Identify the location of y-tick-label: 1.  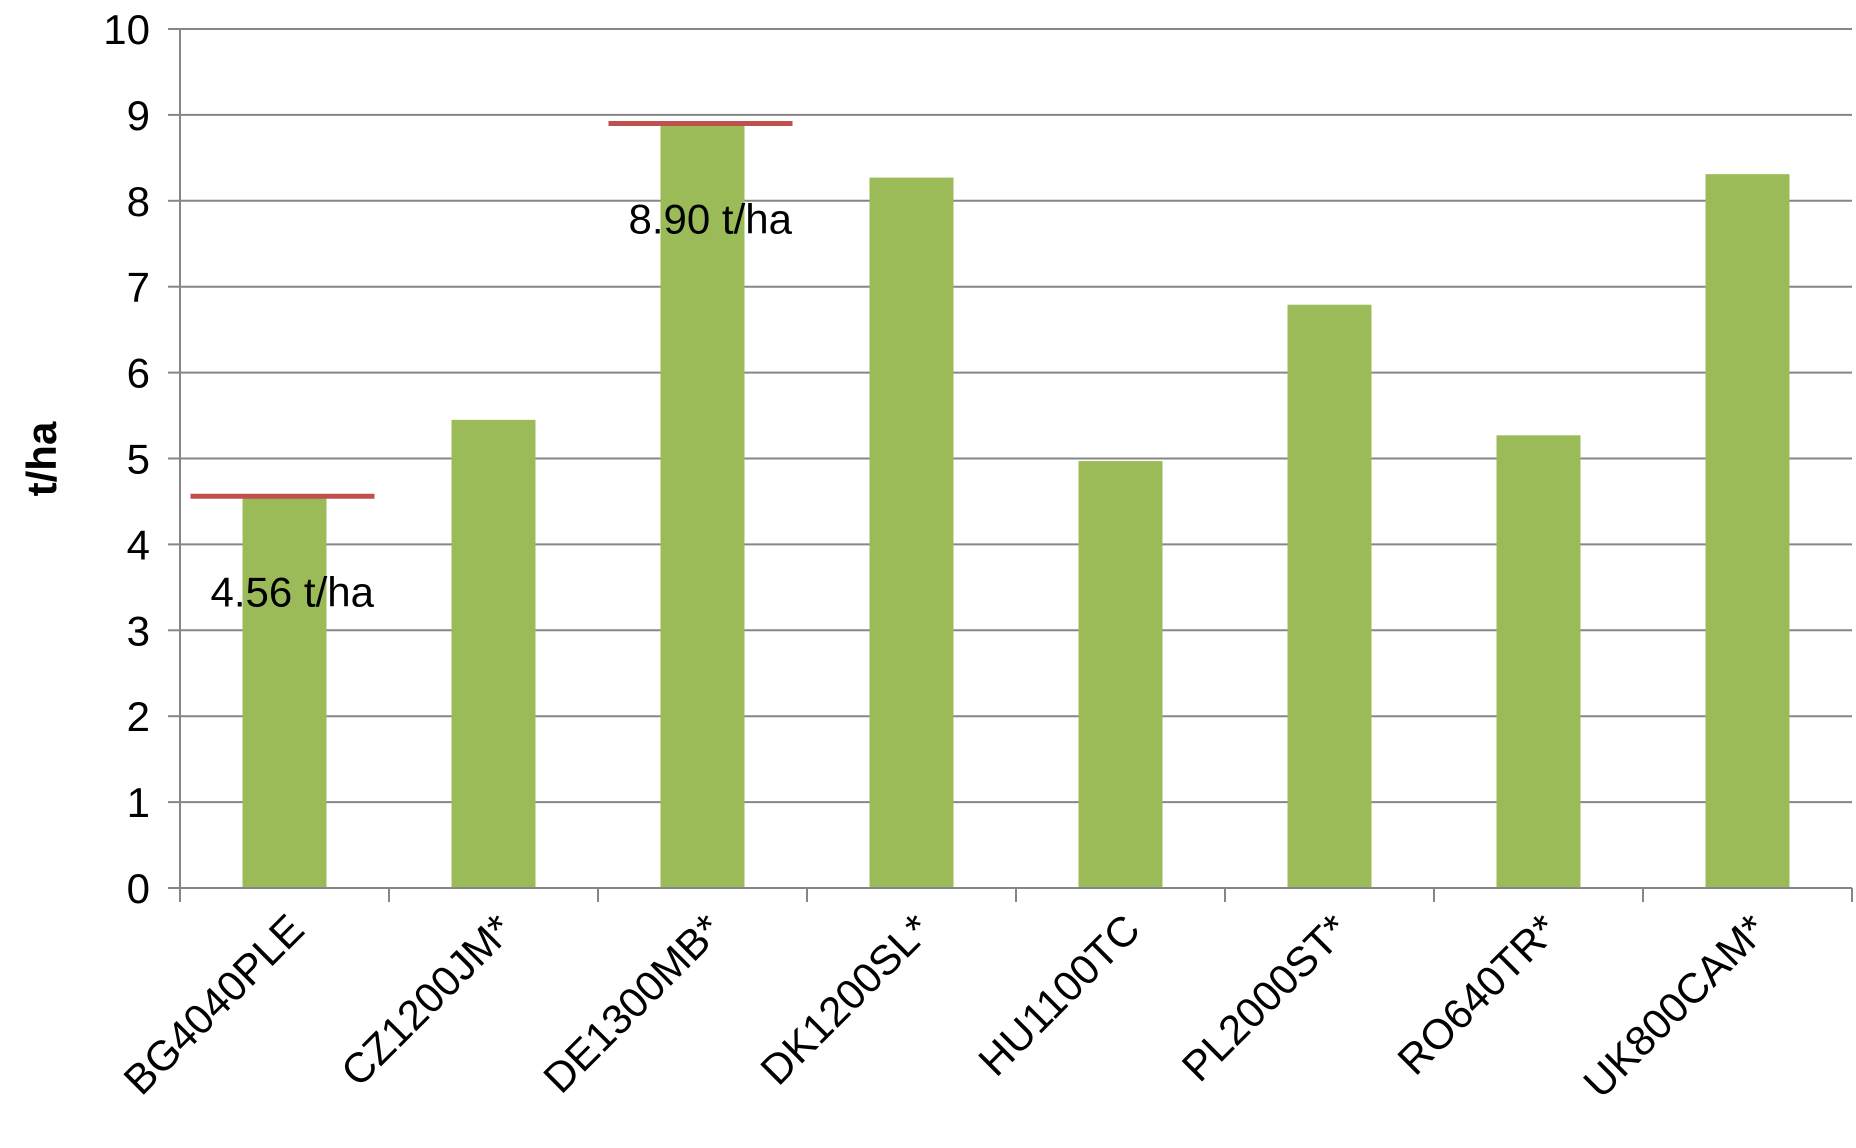
(138, 802).